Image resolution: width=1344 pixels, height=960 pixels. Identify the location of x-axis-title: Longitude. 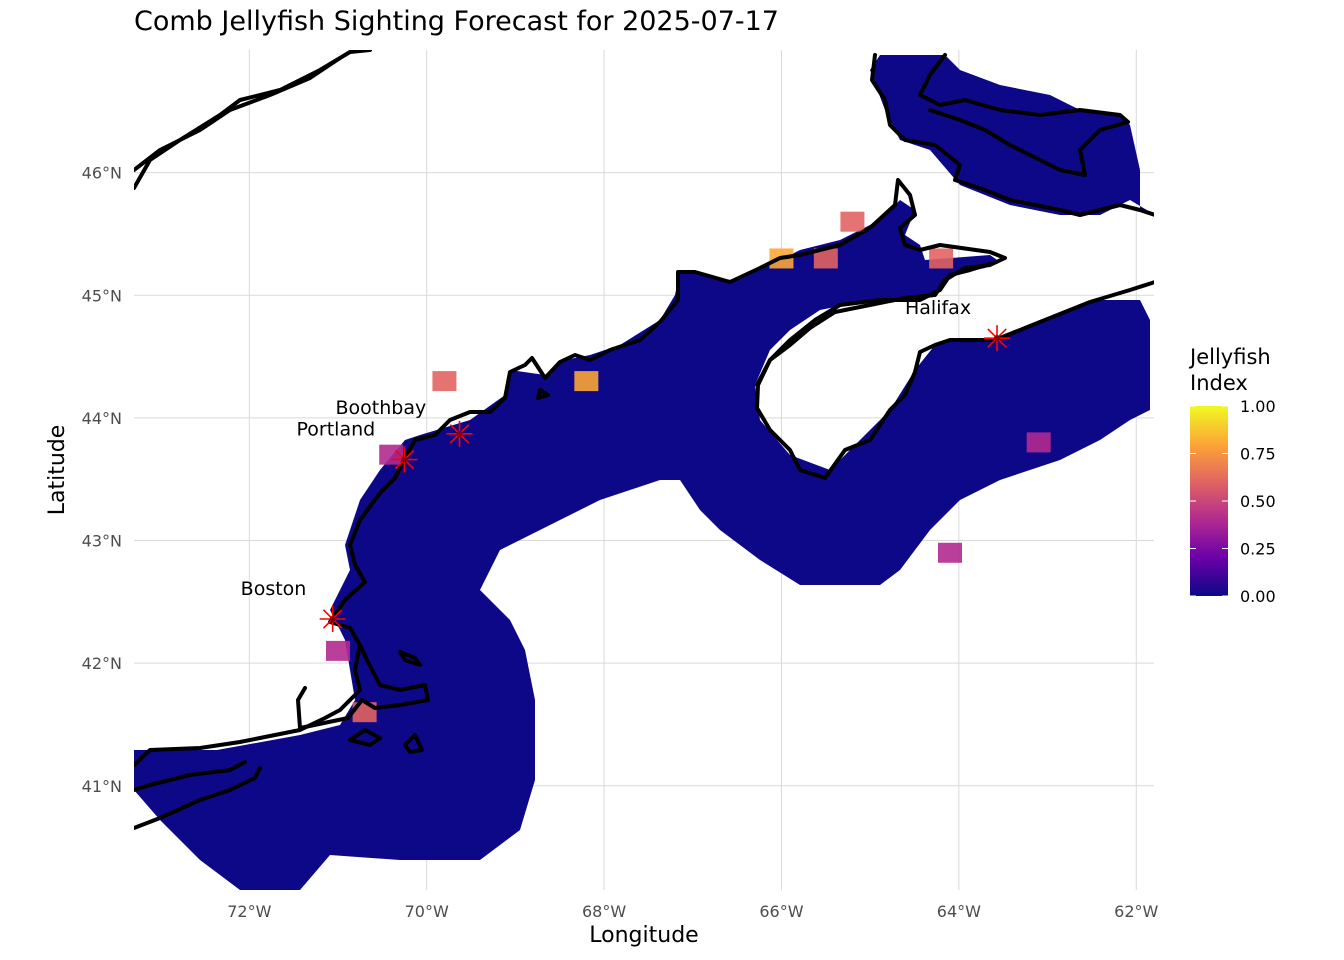
(643, 935).